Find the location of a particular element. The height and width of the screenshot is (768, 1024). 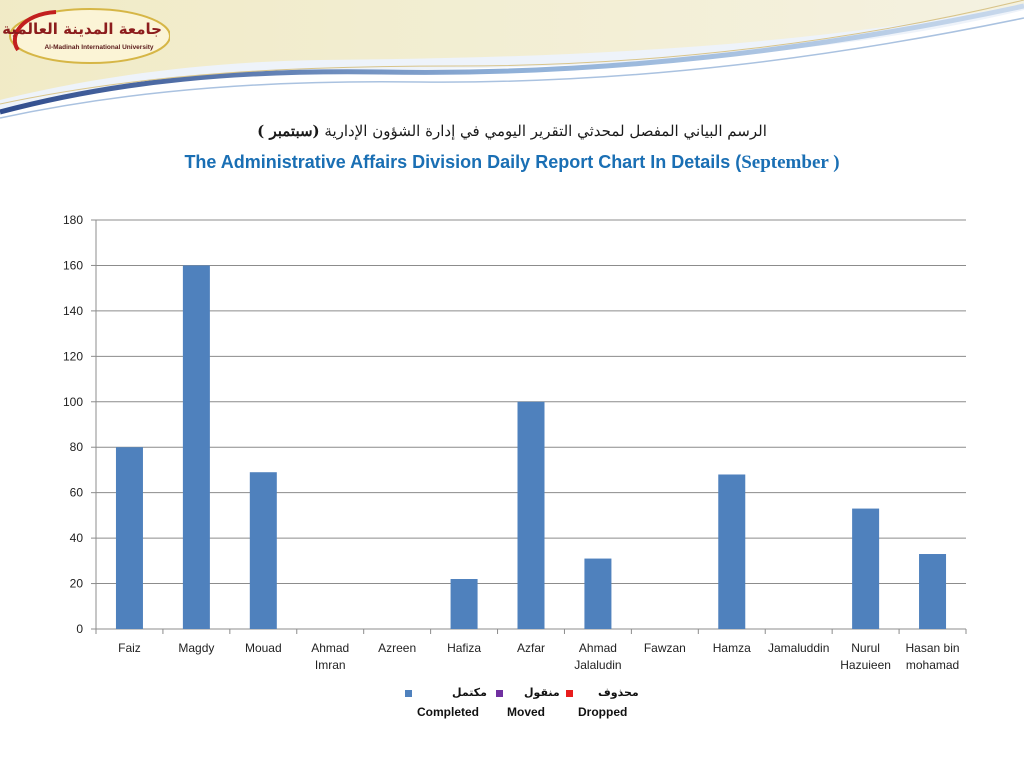

legend-swatch-moved is located at coordinates (499, 693).